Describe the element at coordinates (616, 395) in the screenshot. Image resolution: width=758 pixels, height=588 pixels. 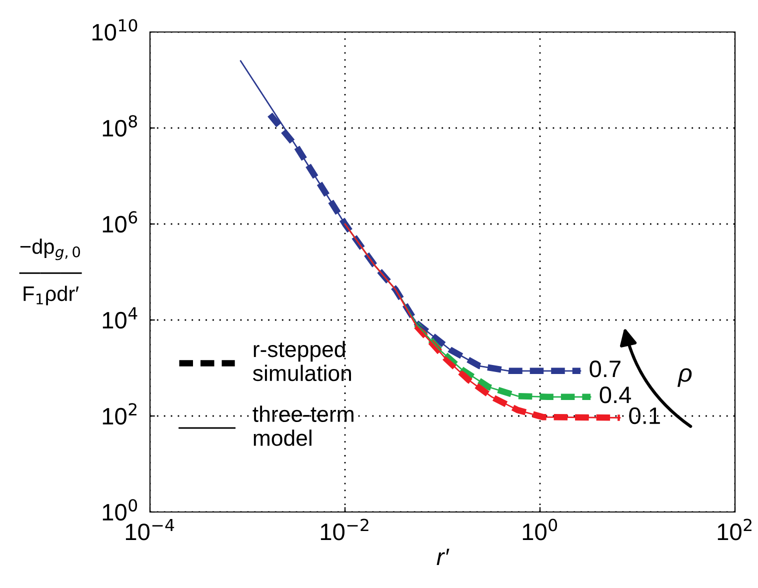
I see `annotation: 0.4` at that location.